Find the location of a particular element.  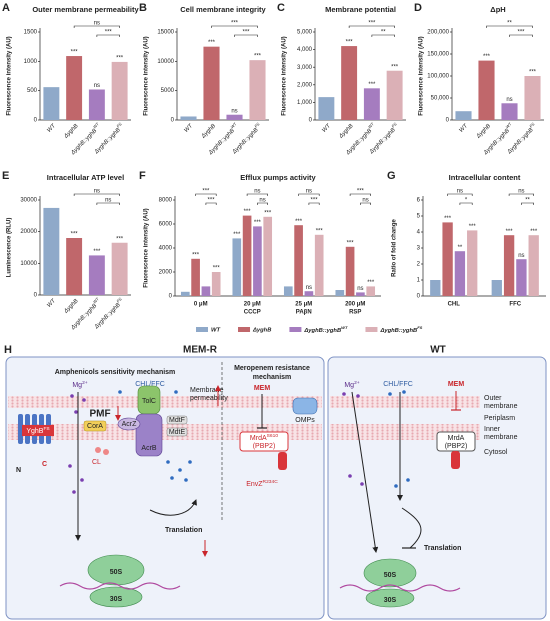

cardiolipin is located at coordinates (98, 450).